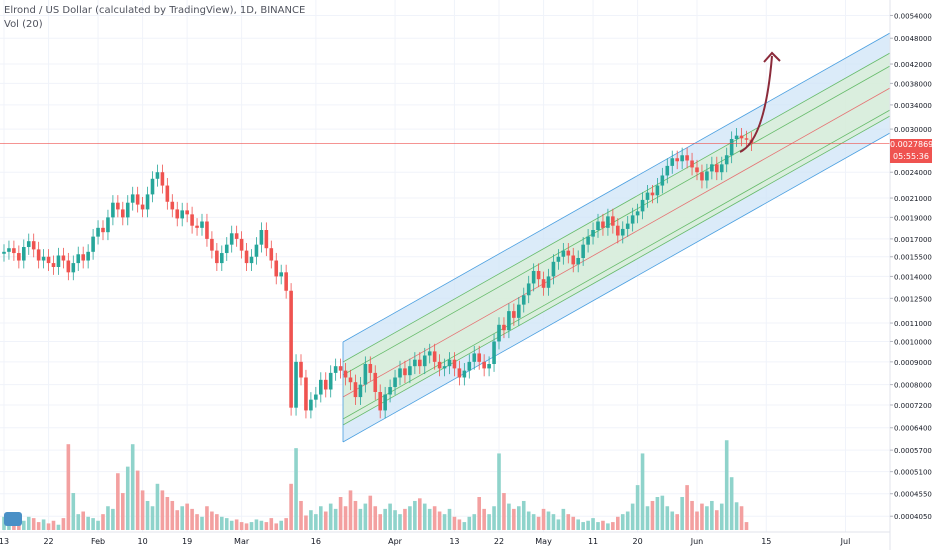 The image size is (932, 550). I want to click on time-tick-label: 13, so click(4, 541).